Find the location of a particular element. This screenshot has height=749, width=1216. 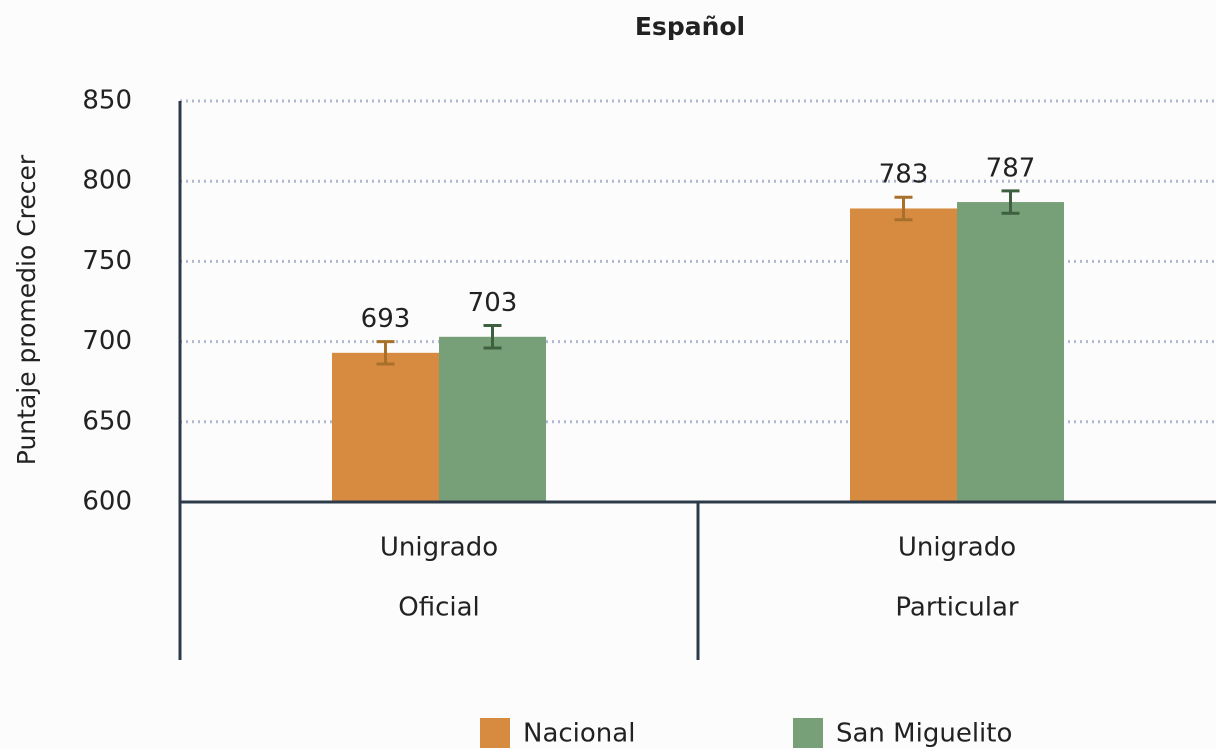

chart-title: Español is located at coordinates (690, 26).